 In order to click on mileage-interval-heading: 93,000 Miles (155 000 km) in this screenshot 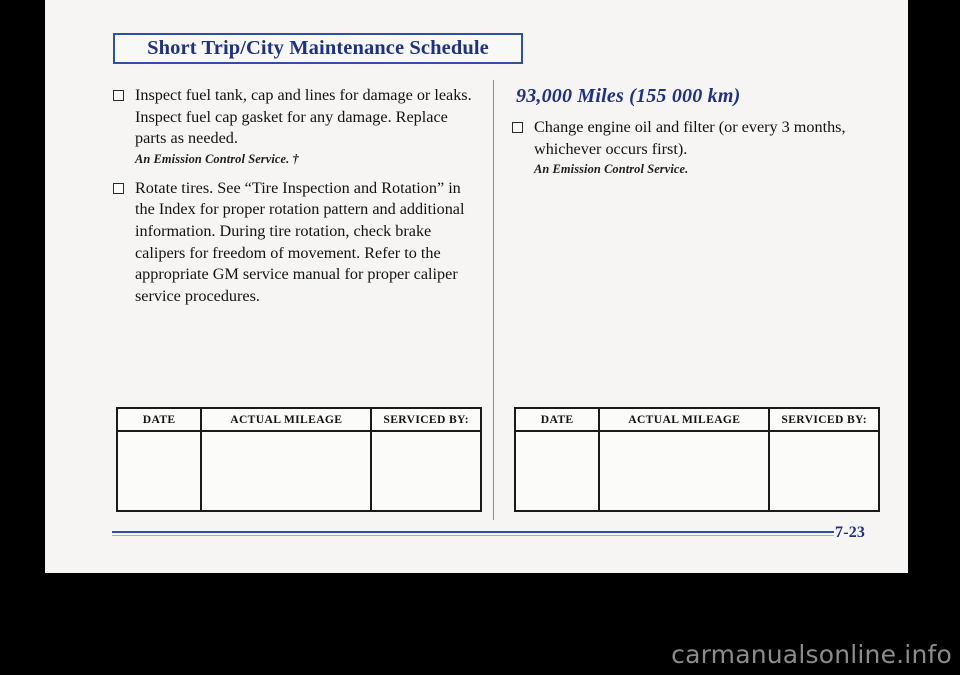, I will do `click(628, 96)`.